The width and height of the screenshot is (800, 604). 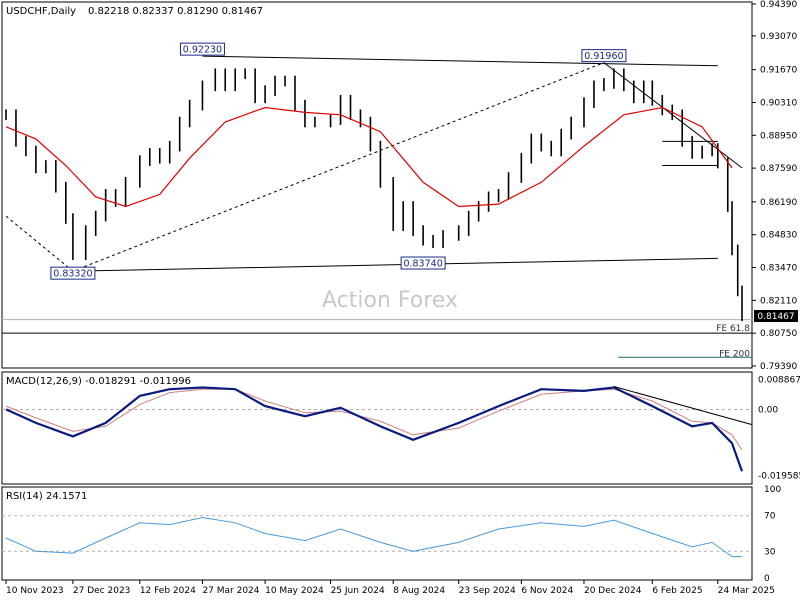 What do you see at coordinates (779, 477) in the screenshot?
I see `macd-tick-label: -0.019585` at bounding box center [779, 477].